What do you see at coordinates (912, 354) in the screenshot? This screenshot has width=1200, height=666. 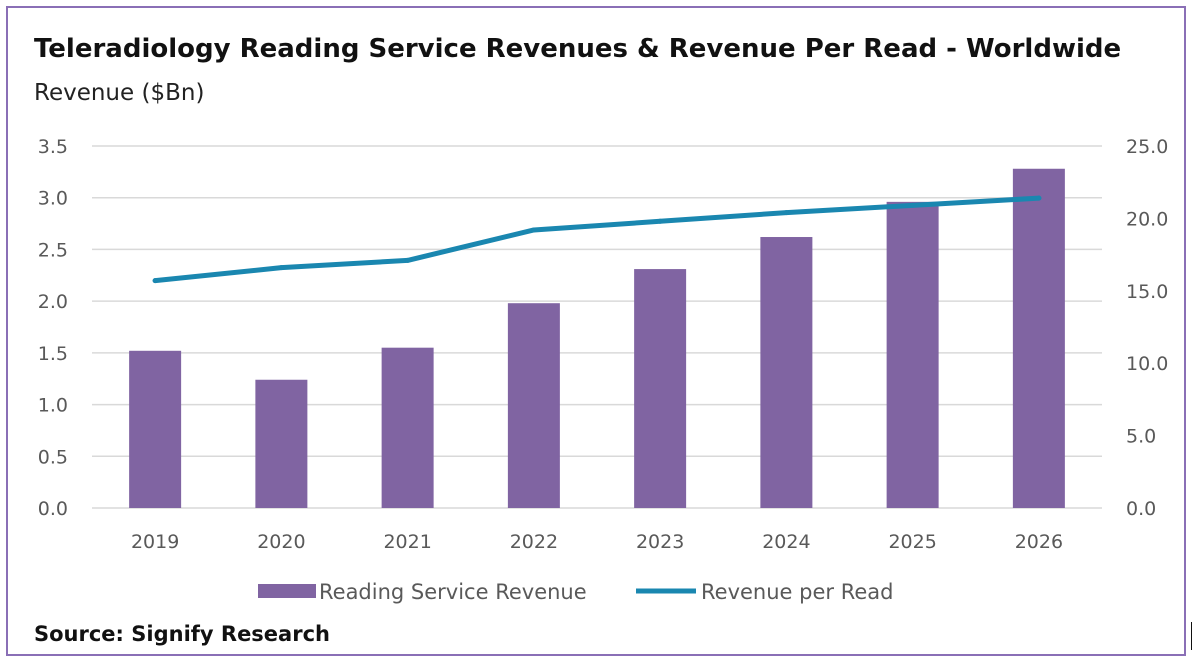 I see `bar-2025` at bounding box center [912, 354].